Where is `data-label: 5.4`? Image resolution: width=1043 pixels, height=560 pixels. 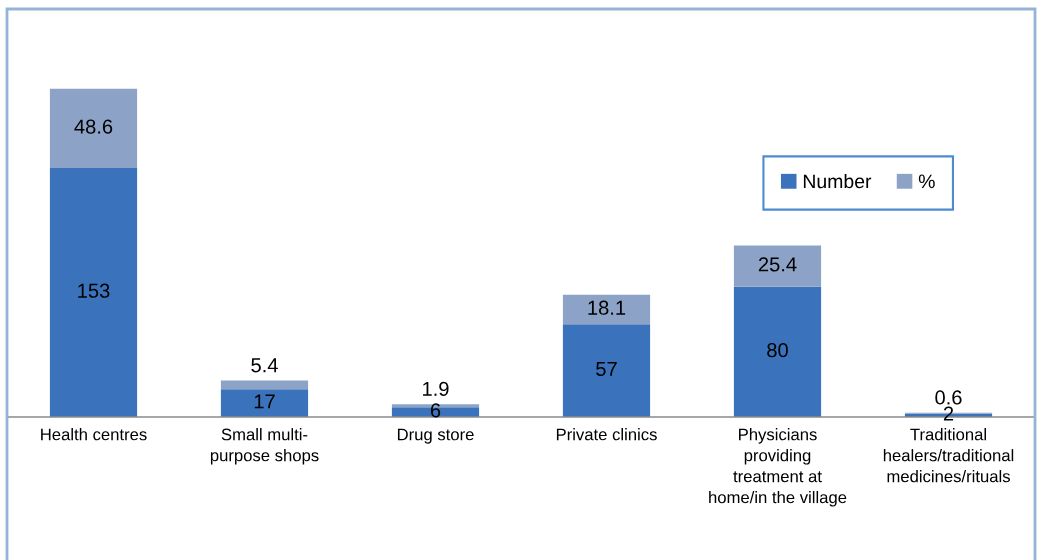 data-label: 5.4 is located at coordinates (264, 365).